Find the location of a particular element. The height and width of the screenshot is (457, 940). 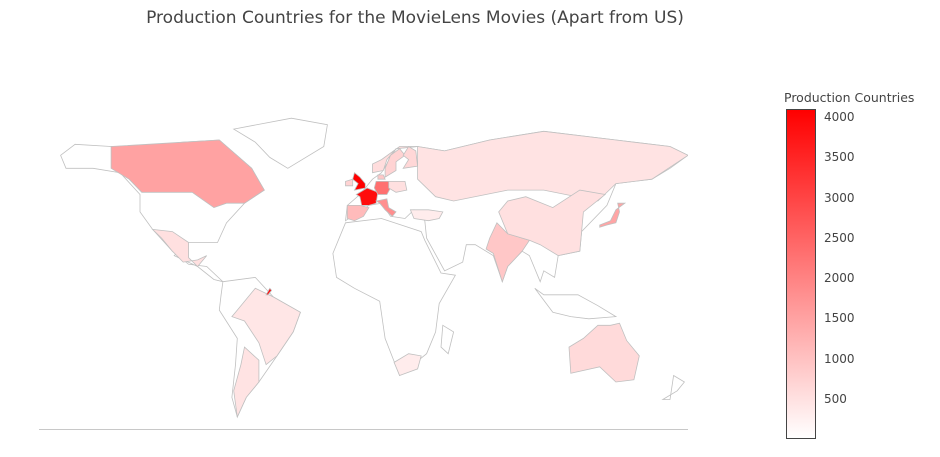

country-mexico is located at coordinates (179, 248).